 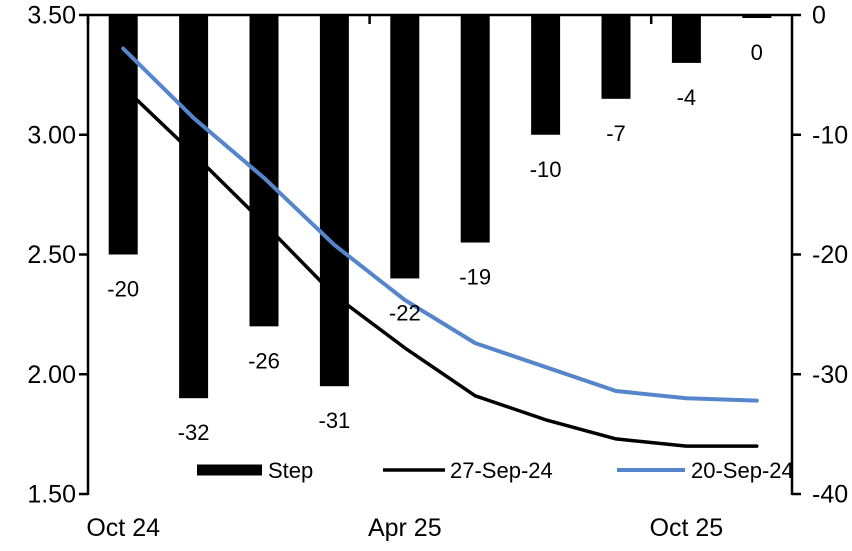 I want to click on legend: Step 27-Sep-24 20-Sep-24, so click(x=495, y=470).